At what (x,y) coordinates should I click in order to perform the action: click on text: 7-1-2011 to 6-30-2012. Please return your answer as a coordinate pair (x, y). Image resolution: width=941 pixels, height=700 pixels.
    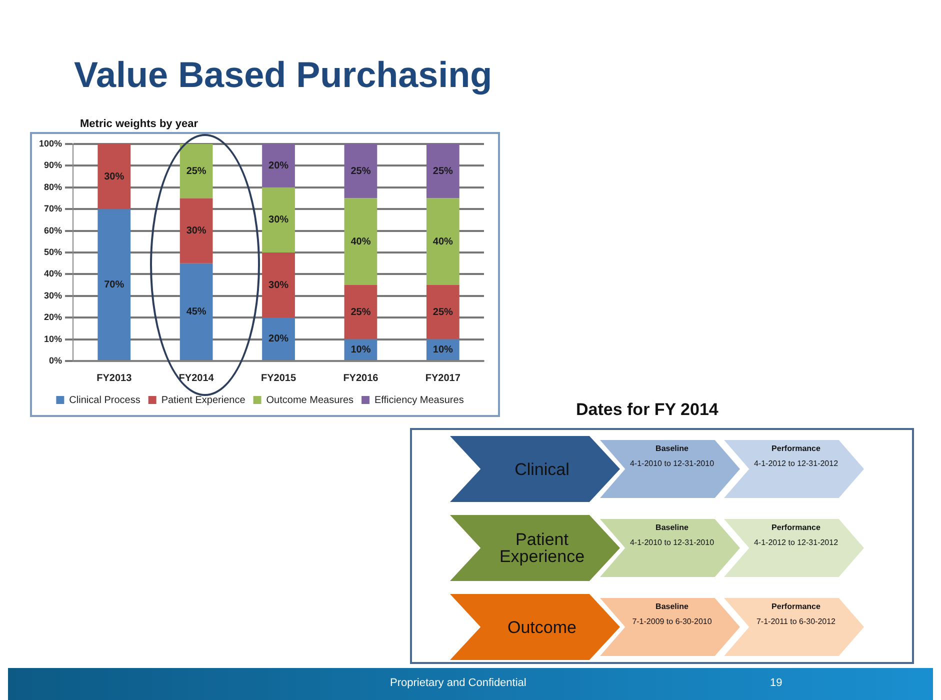
    Looking at the image, I should click on (796, 621).